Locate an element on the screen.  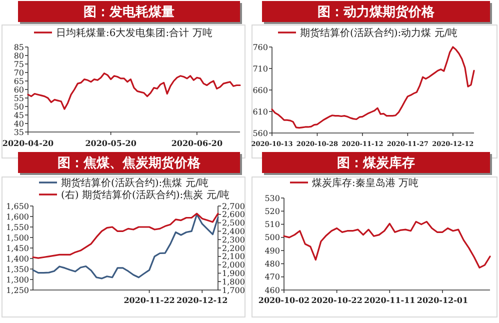
y-tick-label: 1,450 is located at coordinates (17, 248).